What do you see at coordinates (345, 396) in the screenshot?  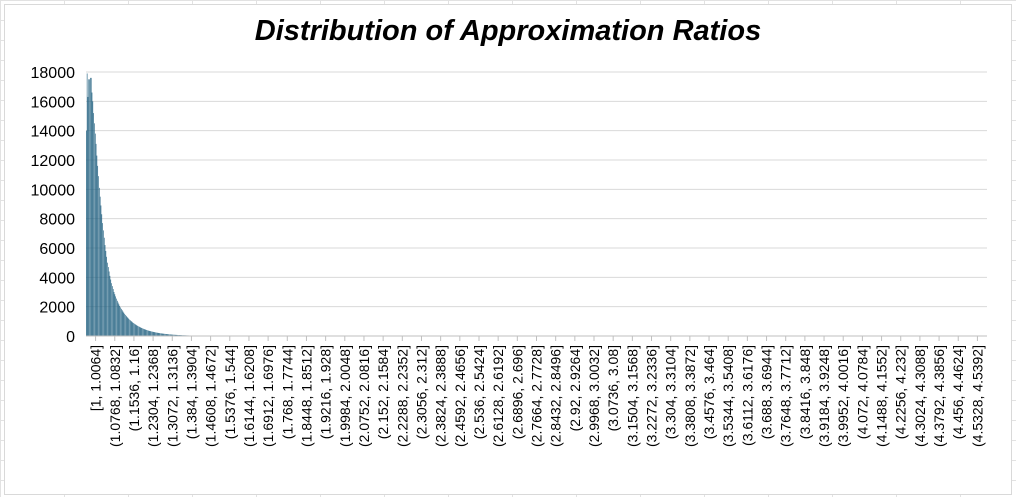 I see `x-tick-label: (1.9984, 2.0048]` at bounding box center [345, 396].